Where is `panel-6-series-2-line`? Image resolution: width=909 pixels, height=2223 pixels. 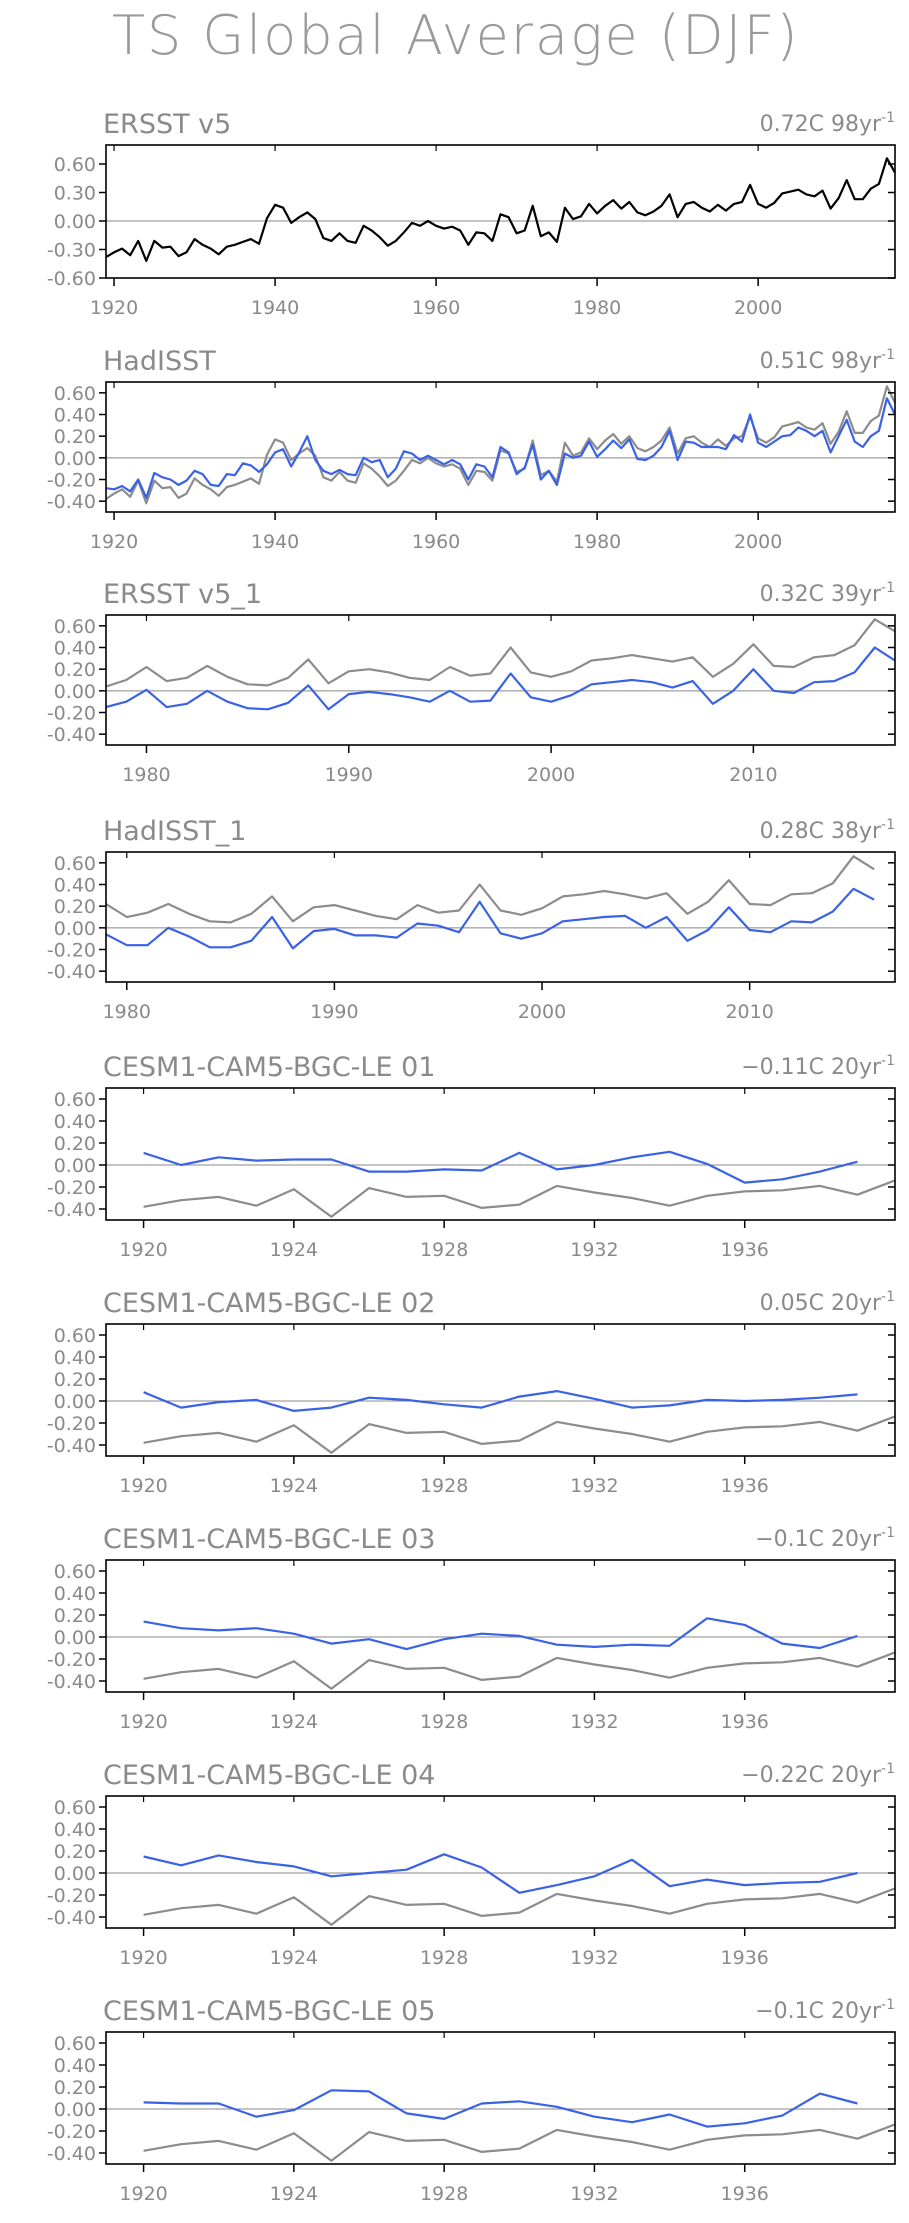 panel-6-series-2-line is located at coordinates (500, 1401).